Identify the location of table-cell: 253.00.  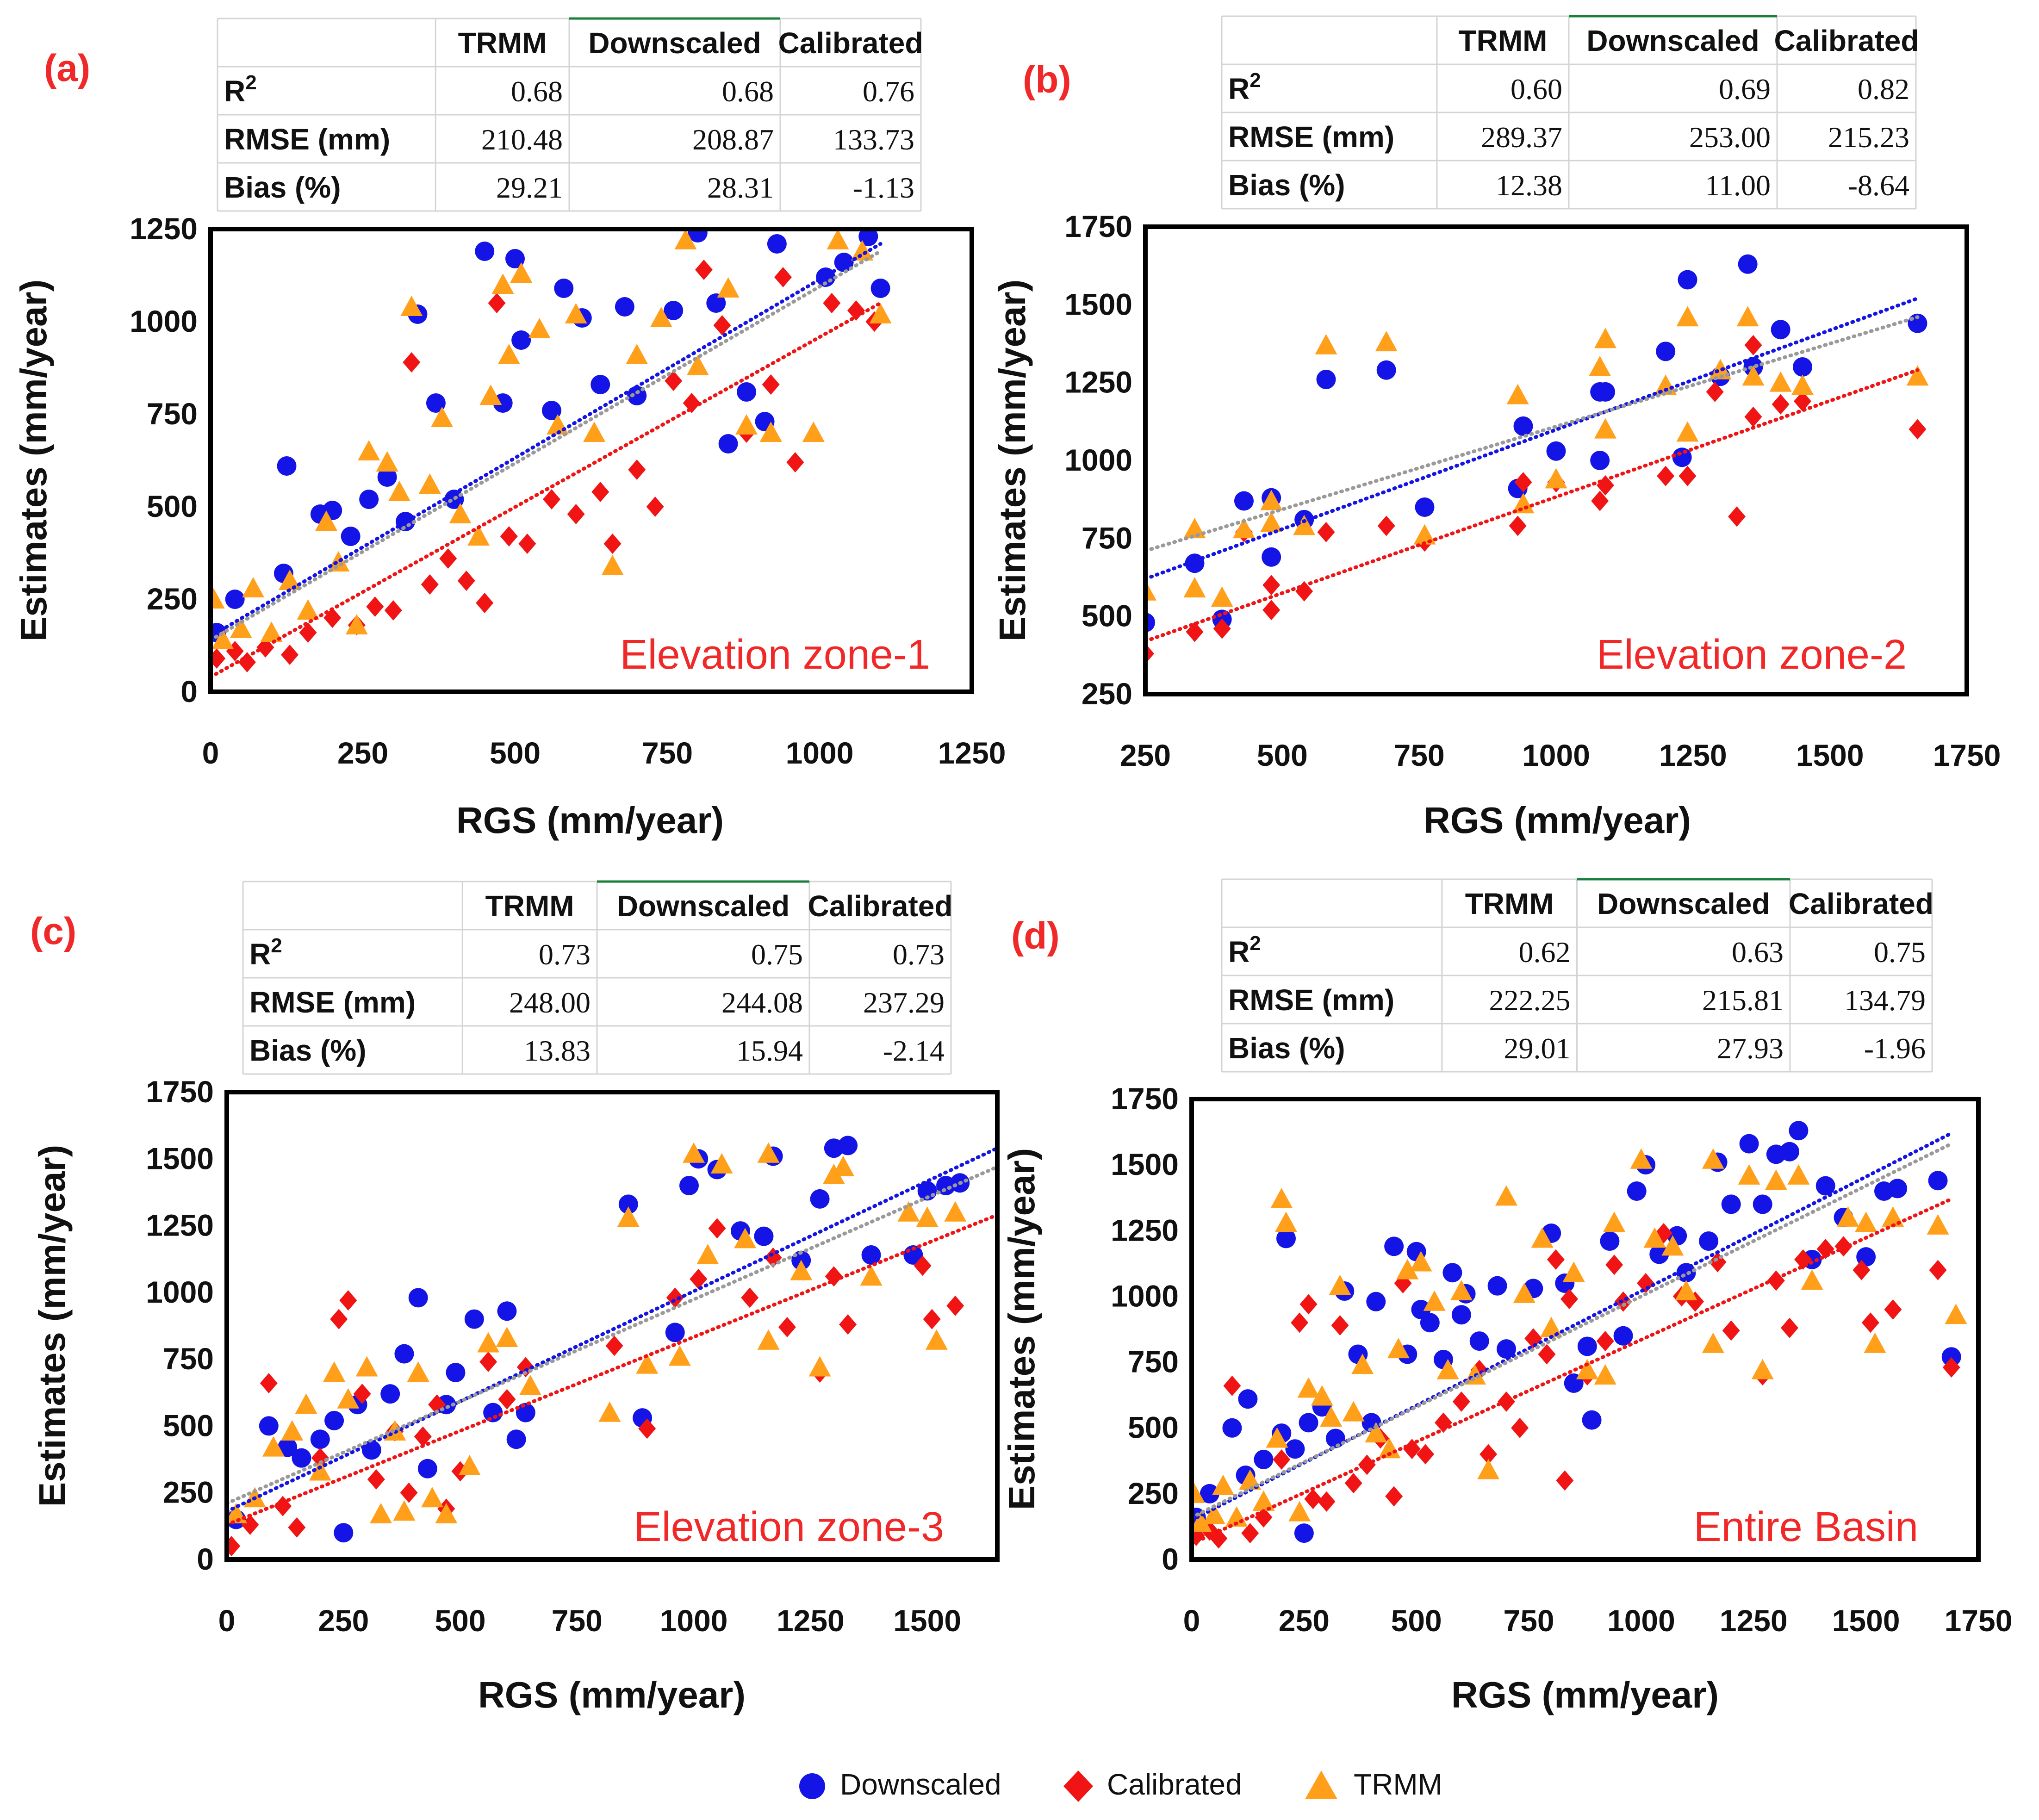
(1730, 137).